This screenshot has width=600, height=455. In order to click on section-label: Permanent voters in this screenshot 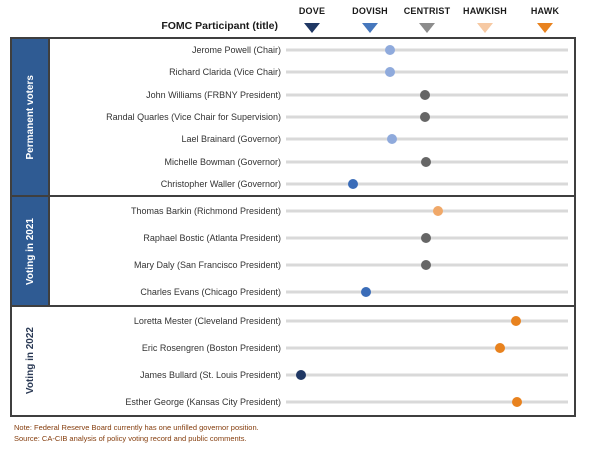, I will do `click(30, 117)`.